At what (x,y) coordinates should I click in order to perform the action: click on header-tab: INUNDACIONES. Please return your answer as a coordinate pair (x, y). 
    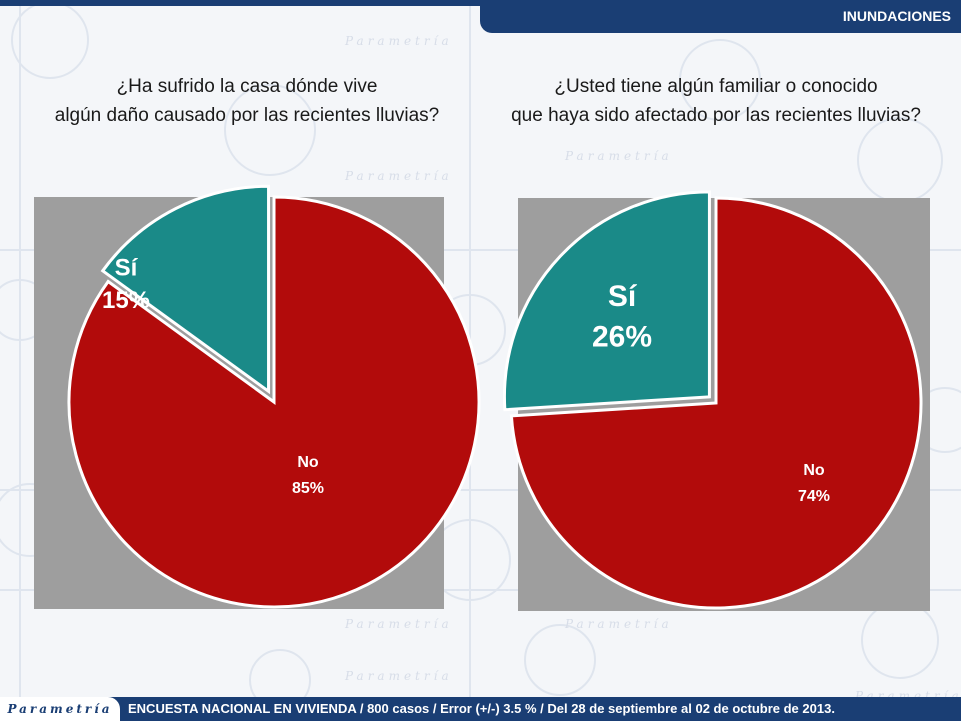
    Looking at the image, I should click on (720, 16).